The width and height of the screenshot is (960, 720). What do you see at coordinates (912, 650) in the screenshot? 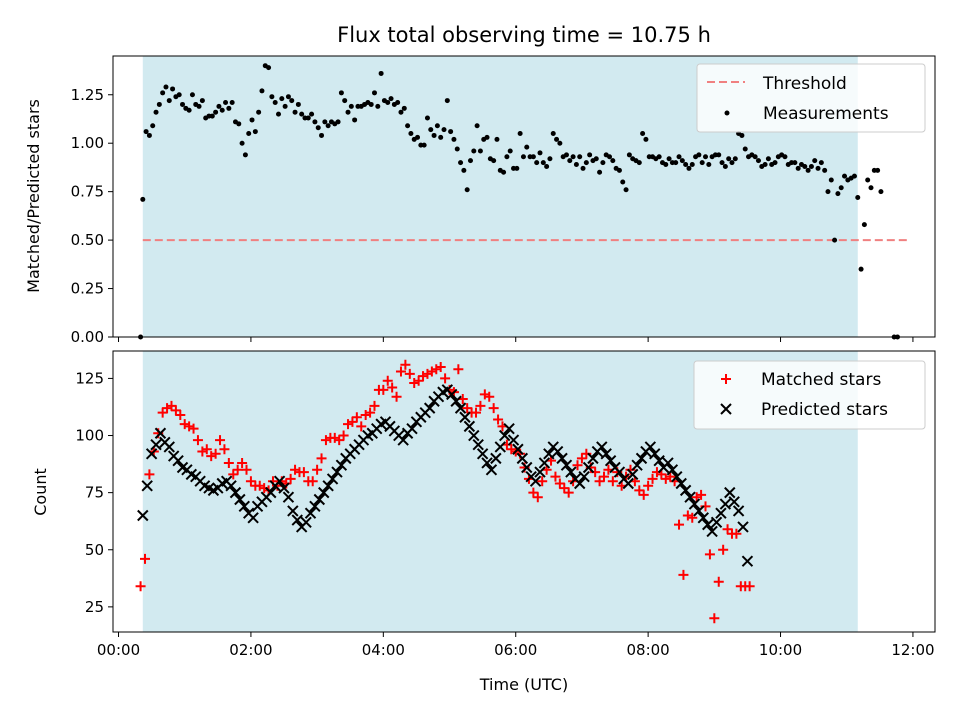
I see `x-tick-label: 12:00` at bounding box center [912, 650].